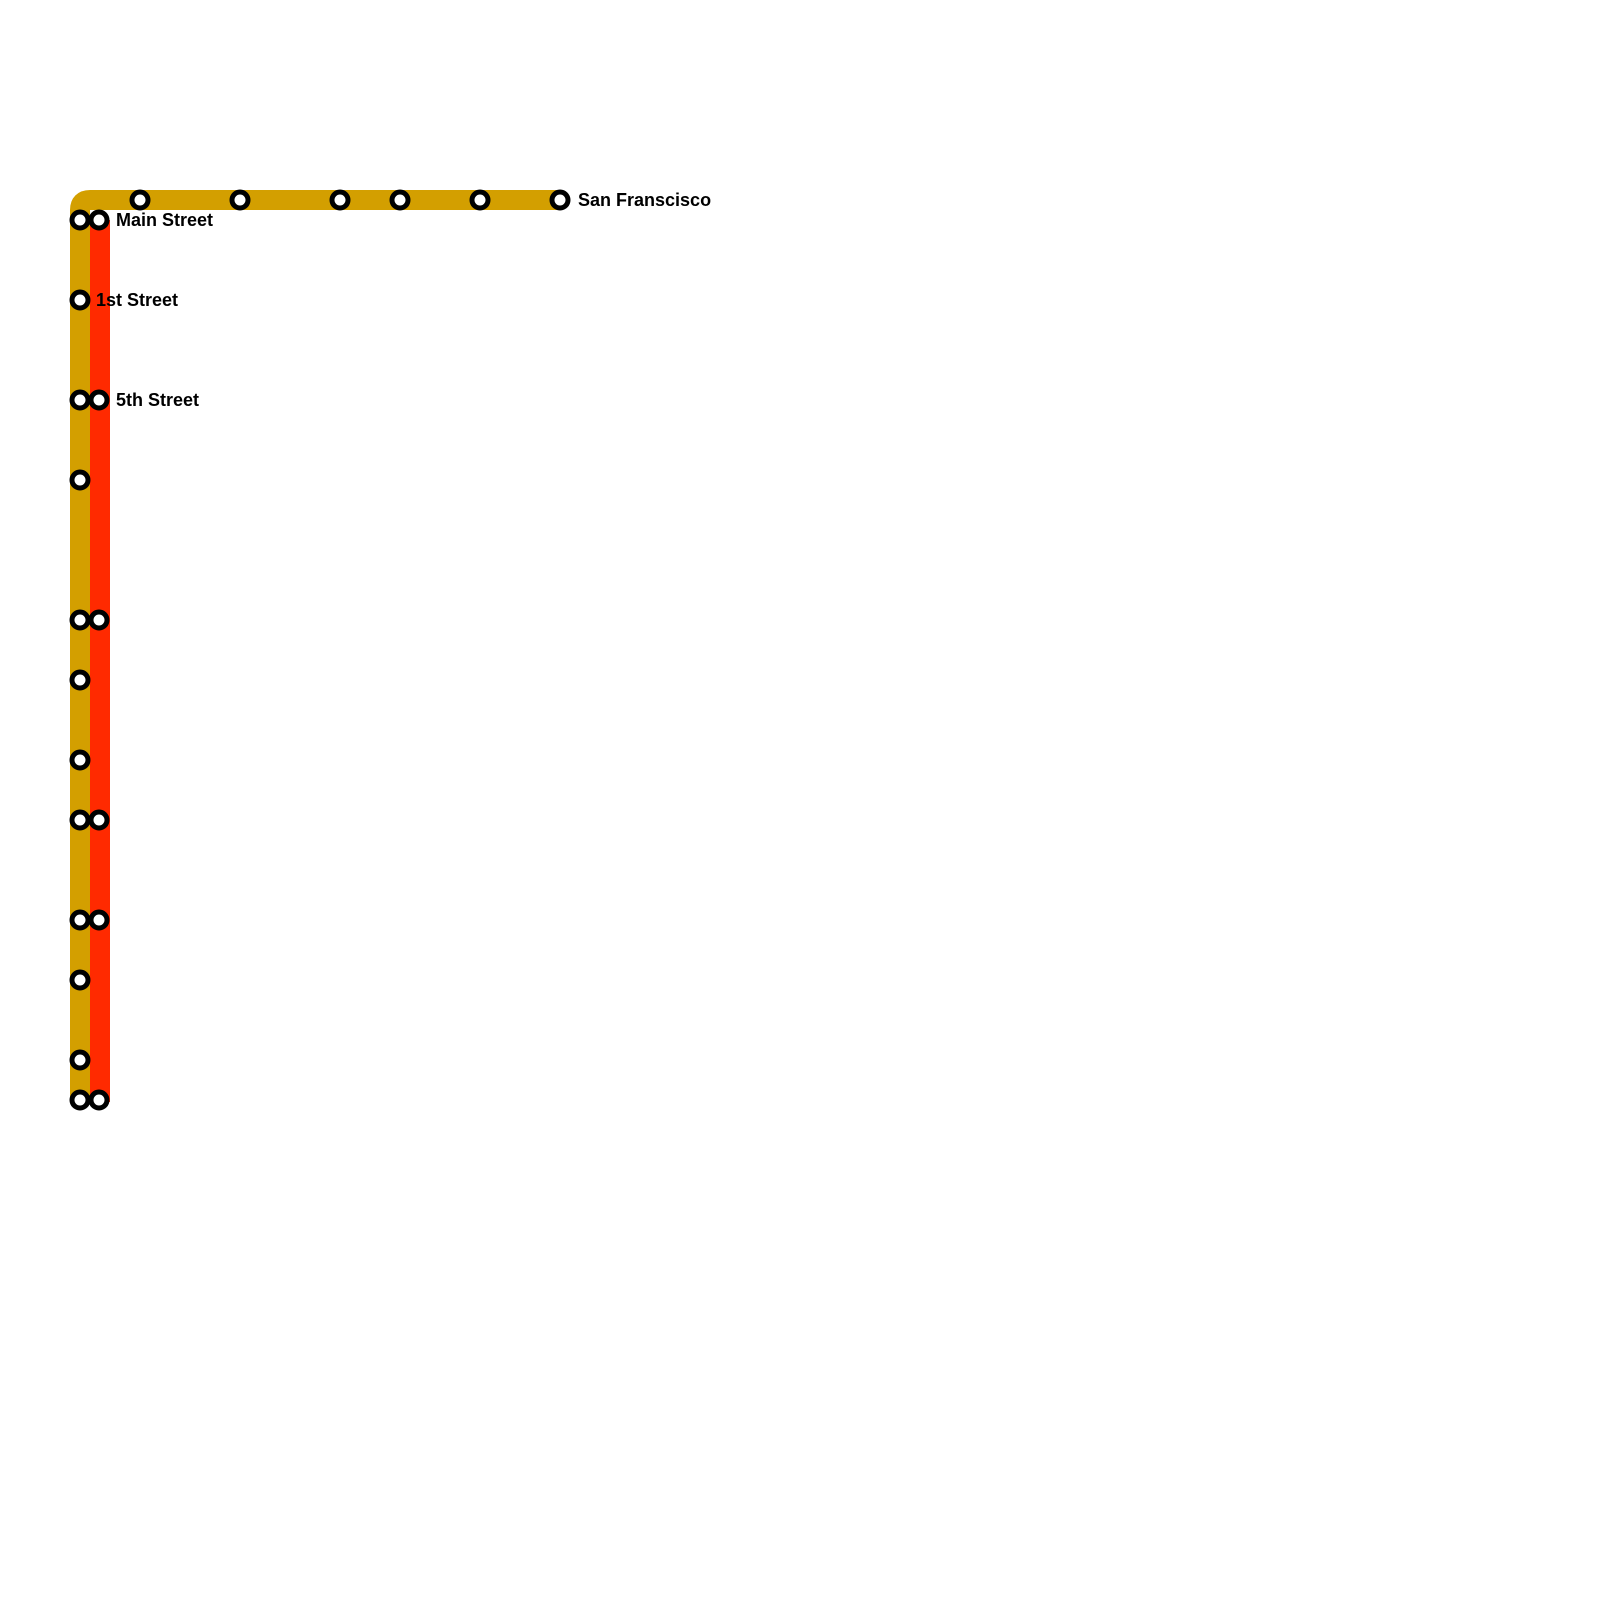 The width and height of the screenshot is (1600, 1600). I want to click on station-label-san-francisco: San Franscisco, so click(644, 200).